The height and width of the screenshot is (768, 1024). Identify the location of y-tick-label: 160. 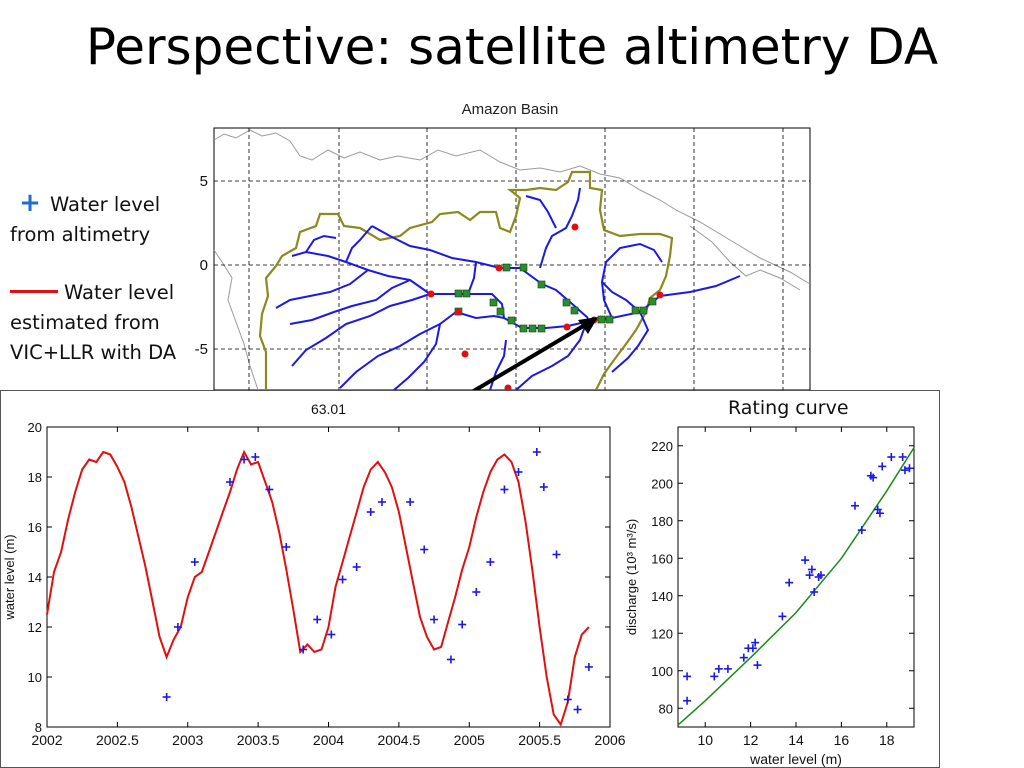
(662, 558).